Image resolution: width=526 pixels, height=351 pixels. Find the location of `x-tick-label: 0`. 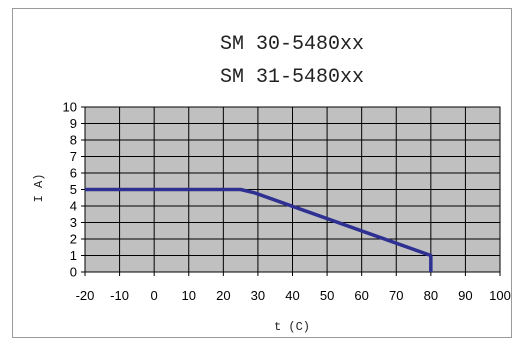

x-tick-label: 0 is located at coordinates (154, 295).